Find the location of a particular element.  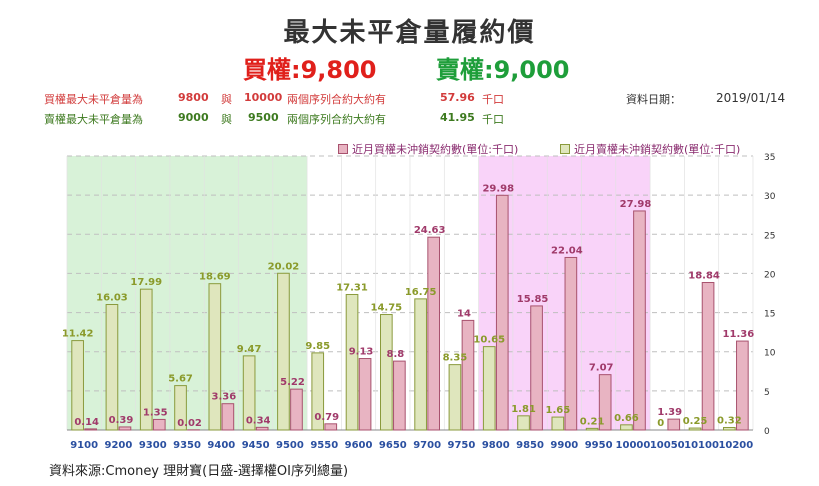

x-tick-label: 9850 is located at coordinates (530, 445).